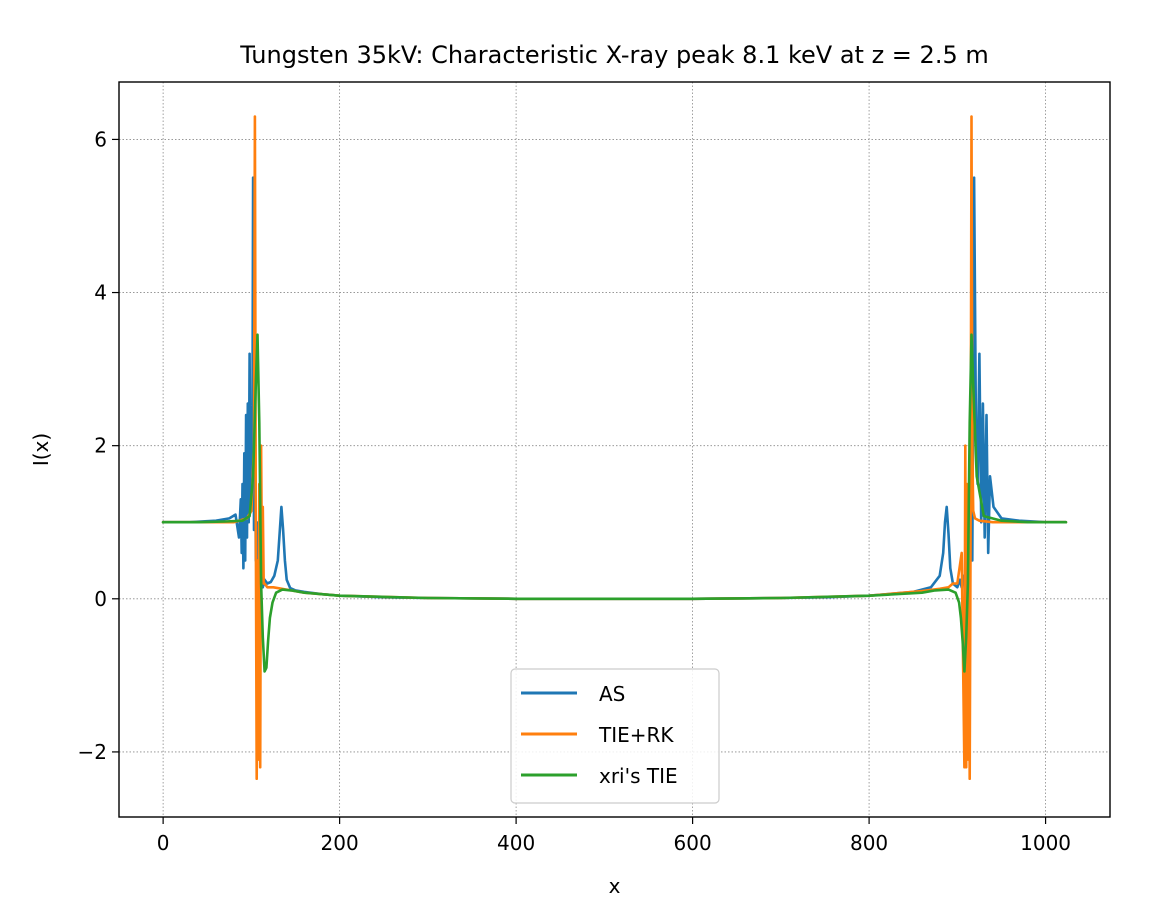 This screenshot has height=912, width=1156. Describe the element at coordinates (340, 843) in the screenshot. I see `x-tick-label: 200` at that location.